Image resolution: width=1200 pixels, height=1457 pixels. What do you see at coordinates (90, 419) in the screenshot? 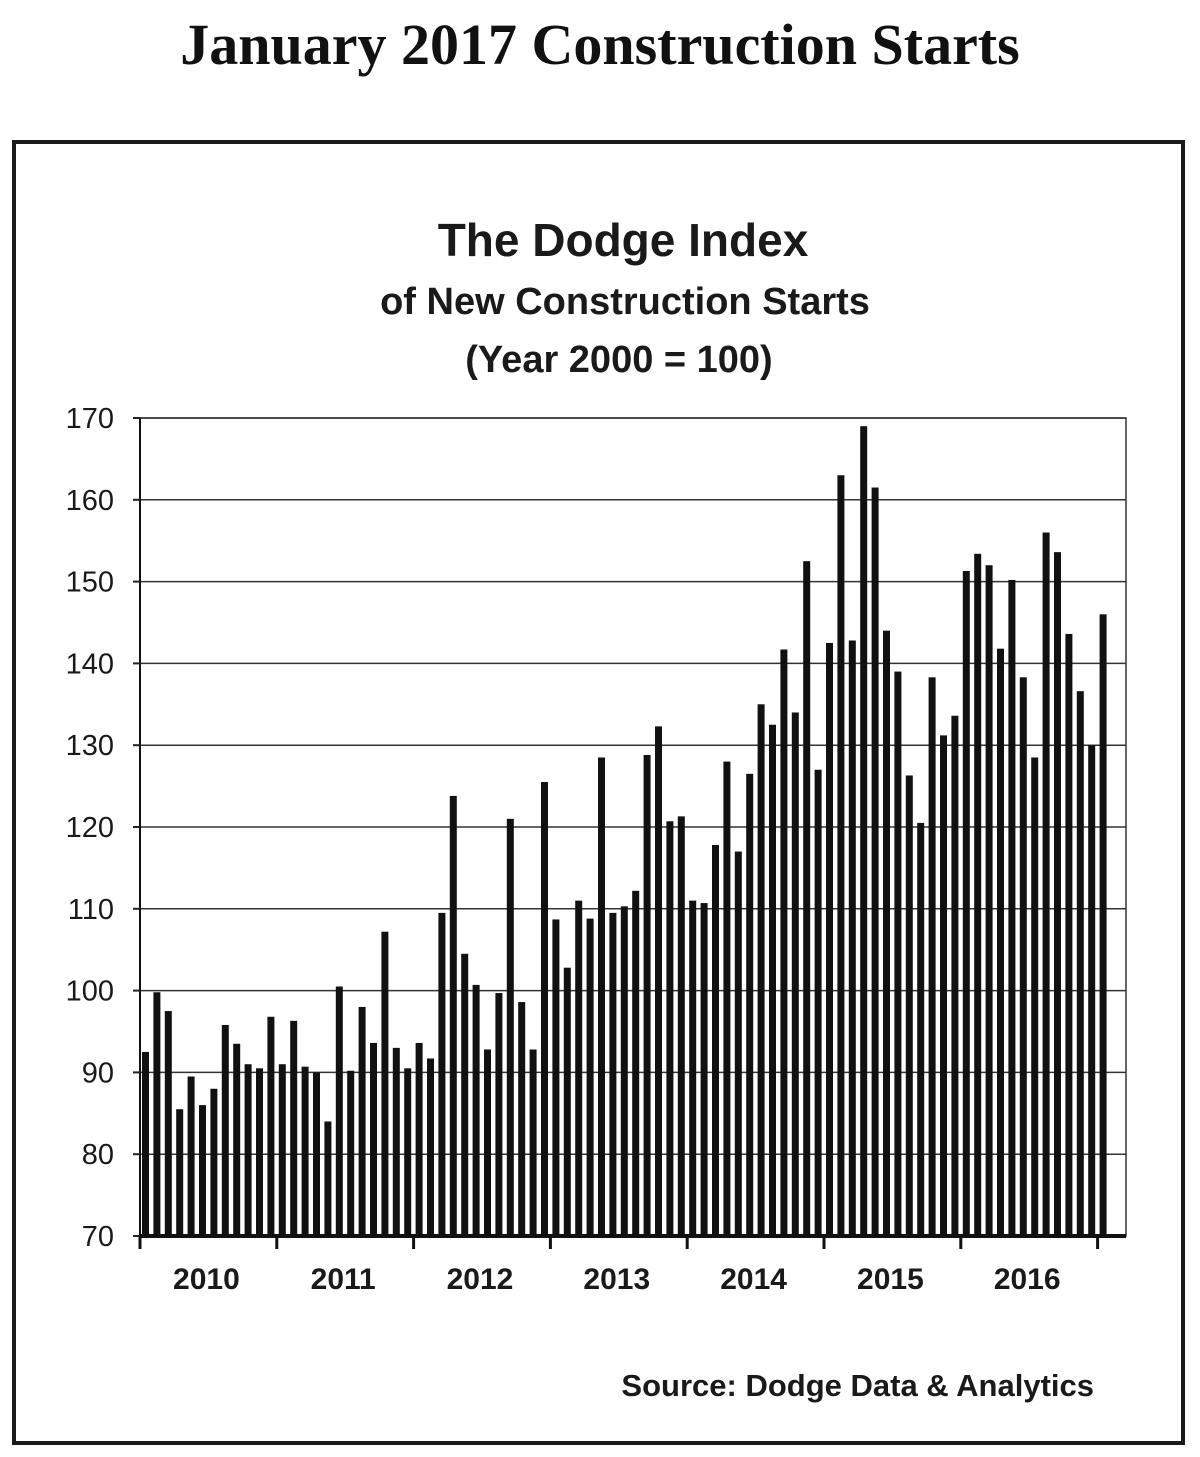
I see `y-tick-label: 170` at bounding box center [90, 419].